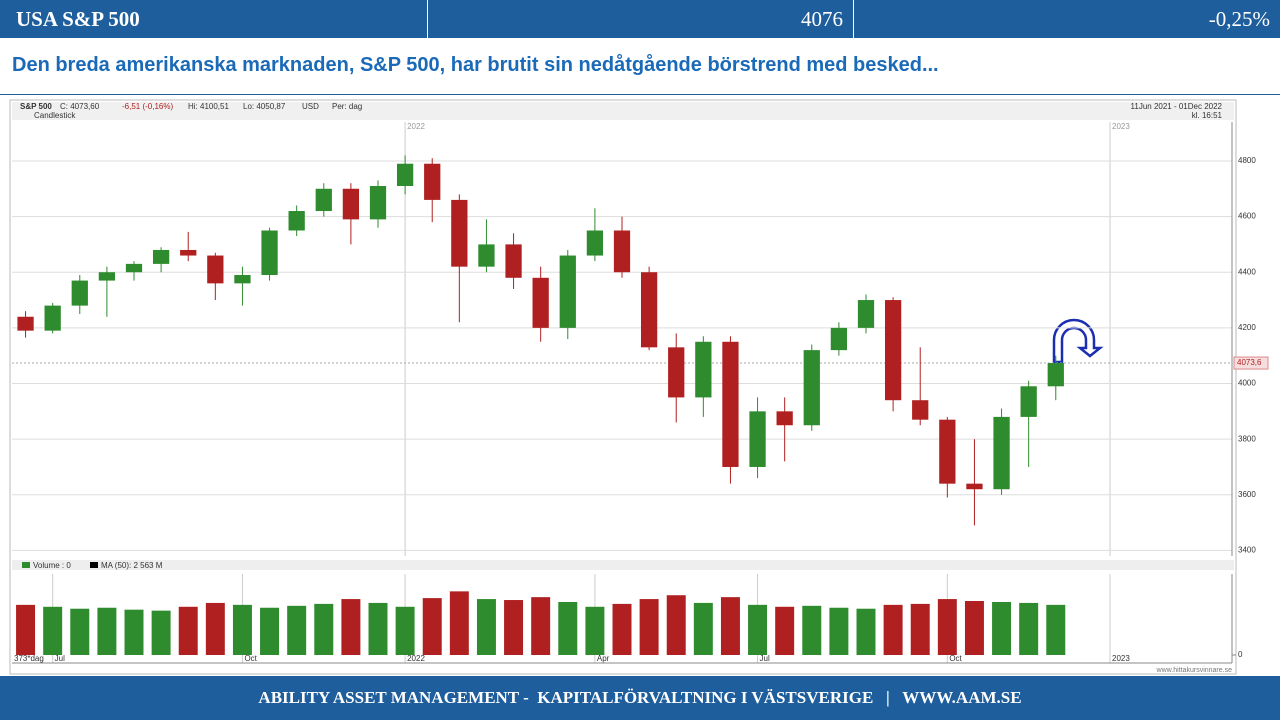  Describe the element at coordinates (1247, 494) in the screenshot. I see `y-tick-label: 3600` at that location.